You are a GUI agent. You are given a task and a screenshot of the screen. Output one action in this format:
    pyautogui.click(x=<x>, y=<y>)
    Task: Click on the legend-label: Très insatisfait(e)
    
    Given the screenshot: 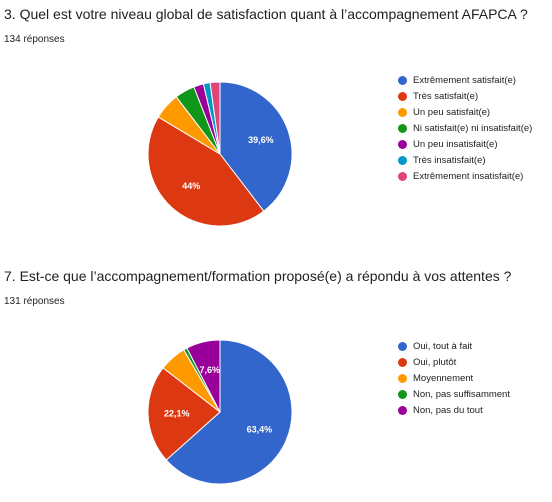 What is the action you would take?
    pyautogui.click(x=449, y=160)
    